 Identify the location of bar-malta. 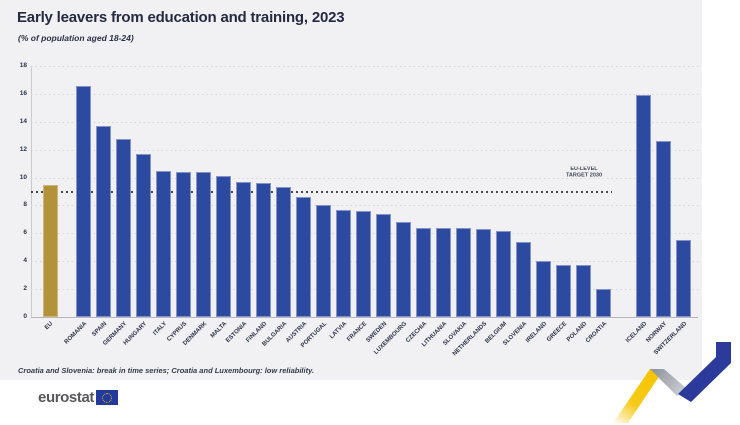
(223, 246).